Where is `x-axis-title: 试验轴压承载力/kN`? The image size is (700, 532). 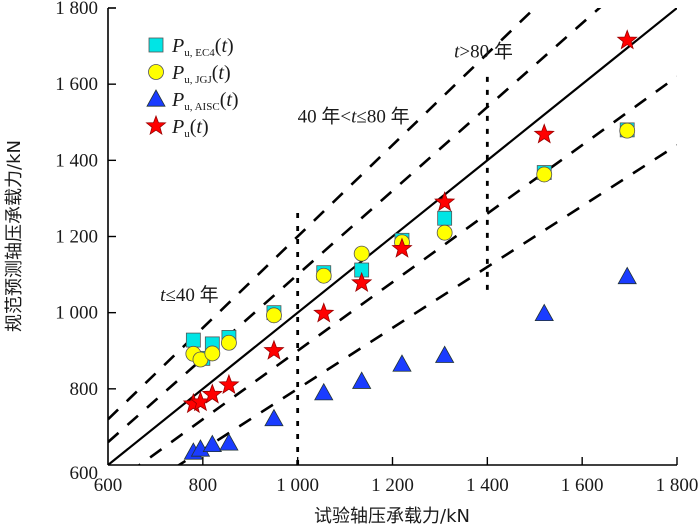
x-axis-title: 试验轴压承载力/kN is located at coordinates (392, 516).